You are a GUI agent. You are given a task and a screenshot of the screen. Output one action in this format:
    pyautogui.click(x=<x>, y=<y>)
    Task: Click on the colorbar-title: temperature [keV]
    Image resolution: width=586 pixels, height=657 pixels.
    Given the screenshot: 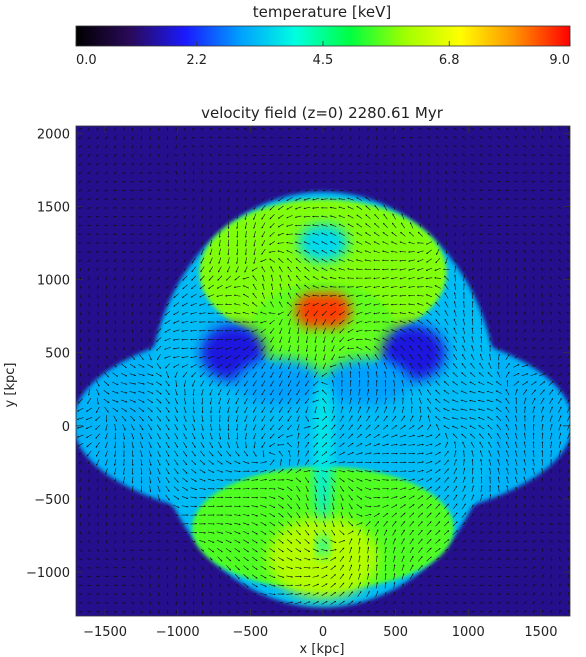 What is the action you would take?
    pyautogui.click(x=322, y=12)
    